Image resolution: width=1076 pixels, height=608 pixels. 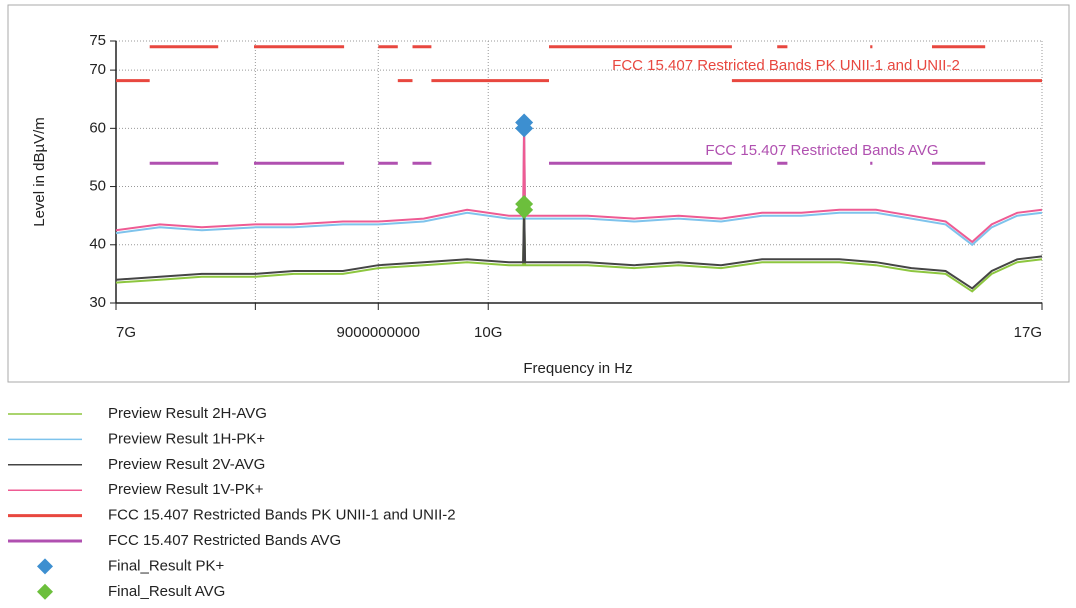 What do you see at coordinates (97, 186) in the screenshot?
I see `y-tick-label: 50` at bounding box center [97, 186].